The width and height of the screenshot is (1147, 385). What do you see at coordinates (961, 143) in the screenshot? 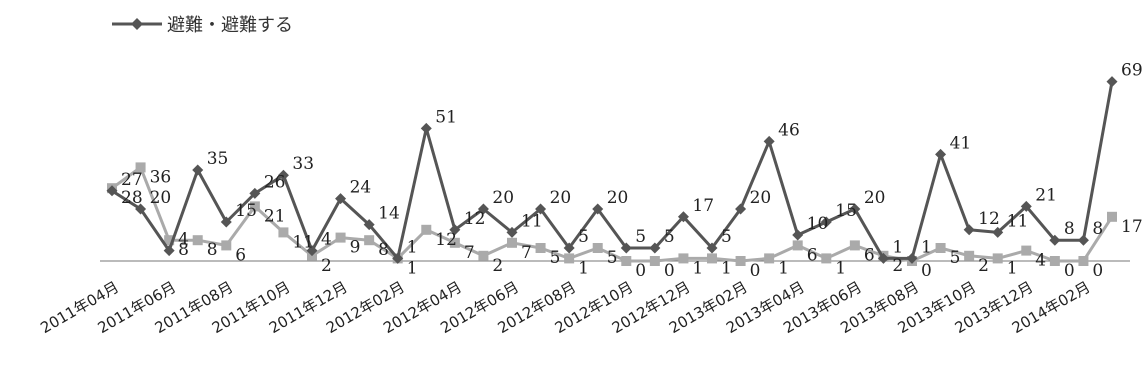
I see `data-label: 41` at bounding box center [961, 143].